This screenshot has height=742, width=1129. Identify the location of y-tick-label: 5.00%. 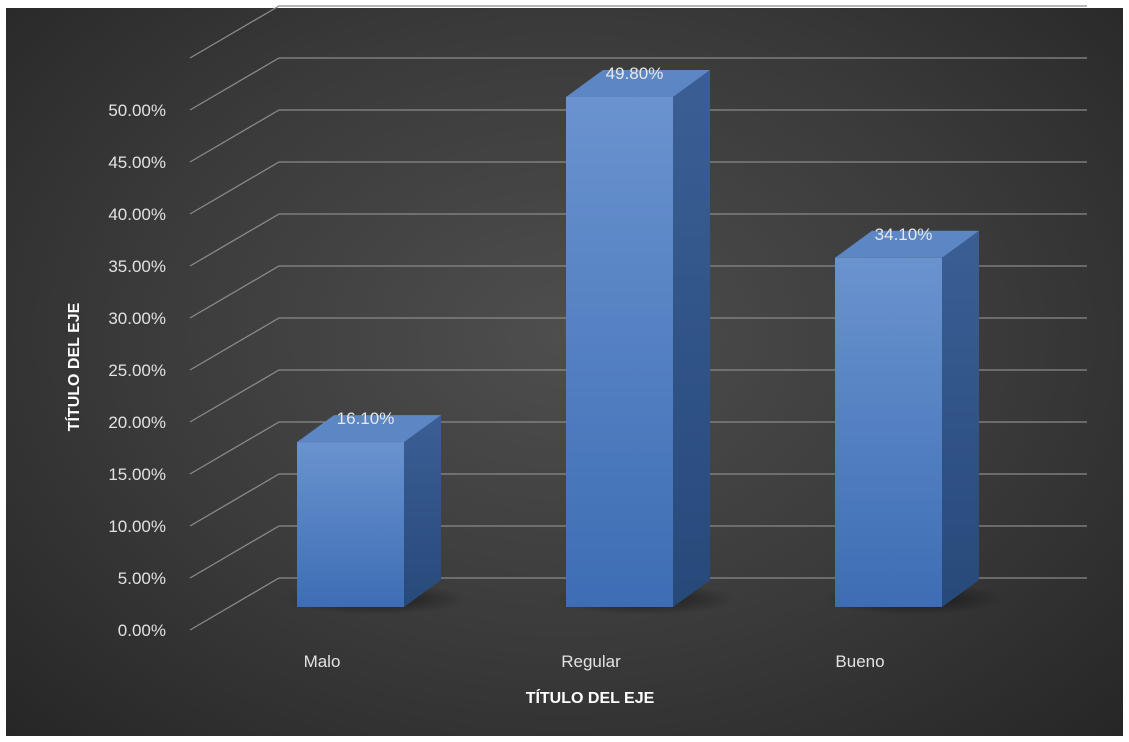
(142, 578).